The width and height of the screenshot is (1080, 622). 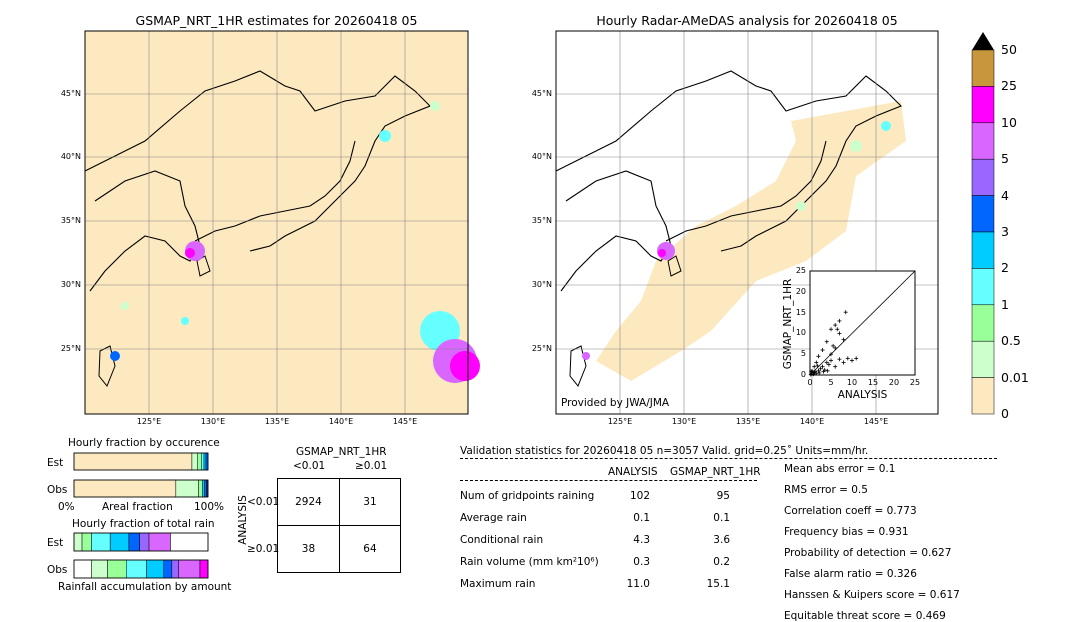 I want to click on right-map-lon-label: 135°E, so click(x=748, y=421).